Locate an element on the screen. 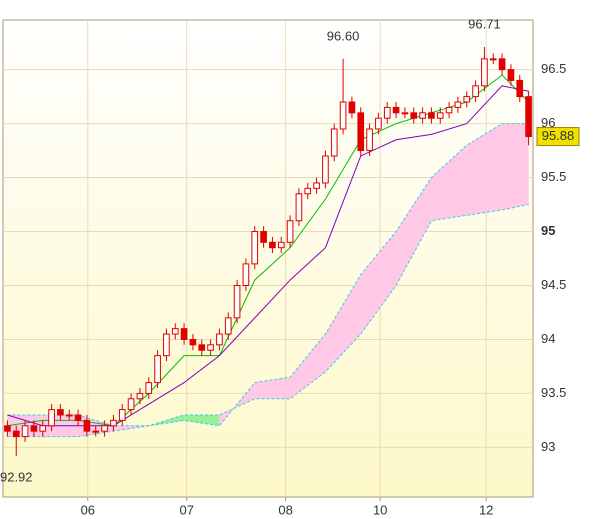 This screenshot has width=600, height=519. x-tick-label: 12 is located at coordinates (486, 509).